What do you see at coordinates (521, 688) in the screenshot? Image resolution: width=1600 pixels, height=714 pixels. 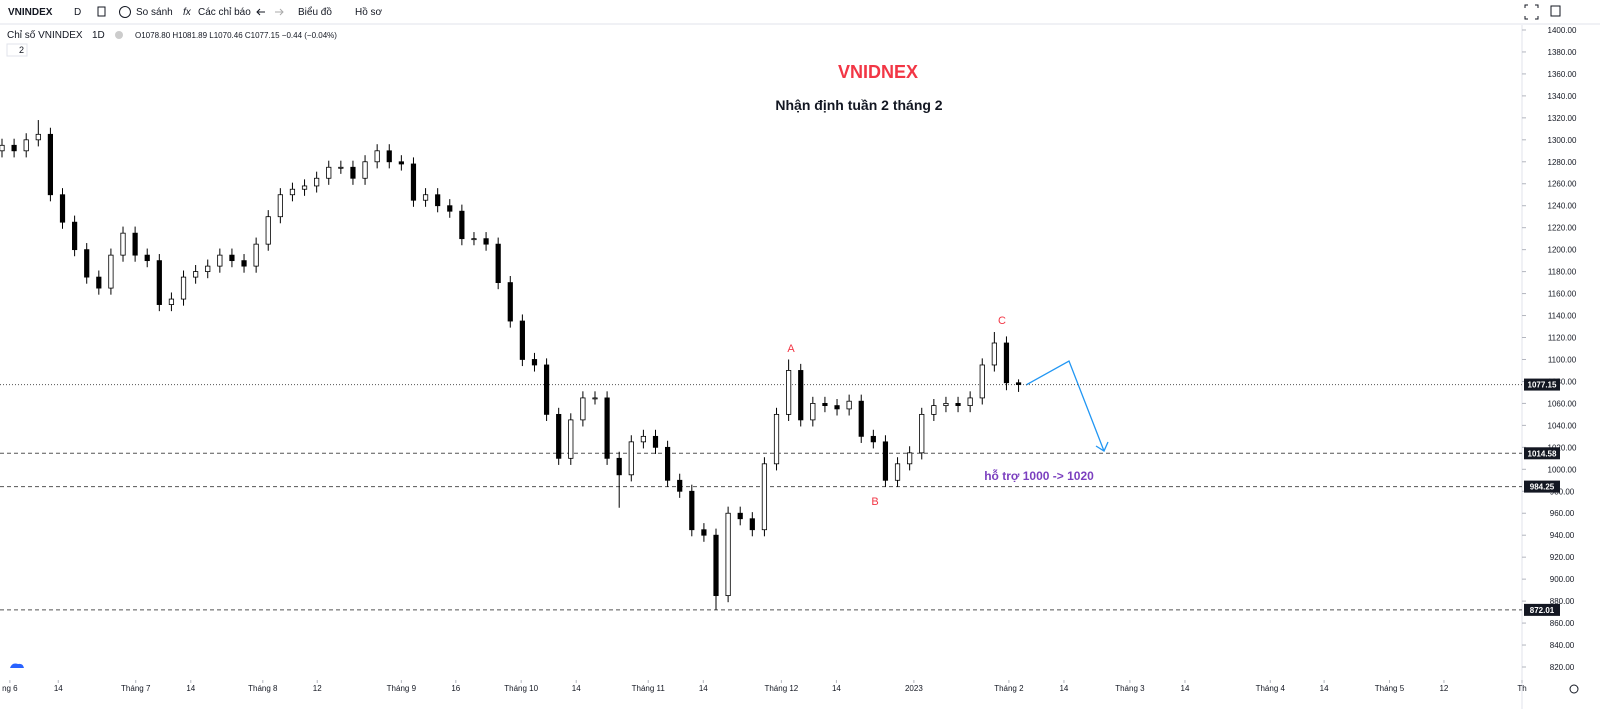 I see `x-tick-label: Tháng 10` at bounding box center [521, 688].